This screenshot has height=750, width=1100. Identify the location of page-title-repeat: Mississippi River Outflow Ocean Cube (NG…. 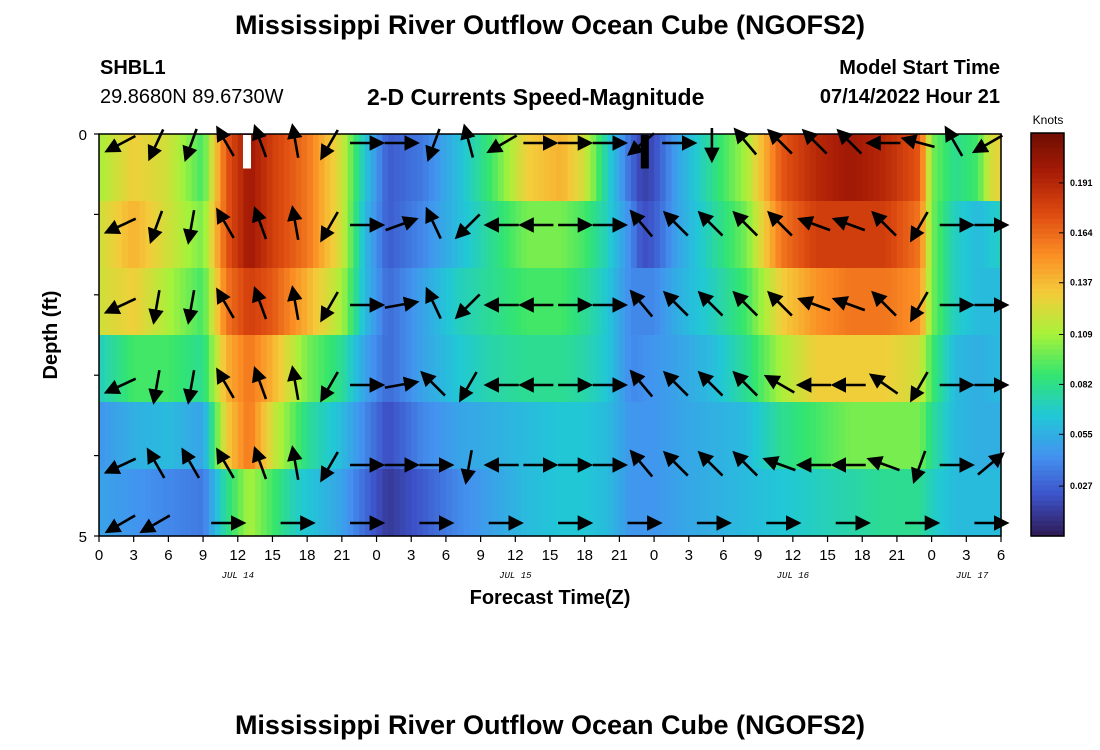
(550, 725).